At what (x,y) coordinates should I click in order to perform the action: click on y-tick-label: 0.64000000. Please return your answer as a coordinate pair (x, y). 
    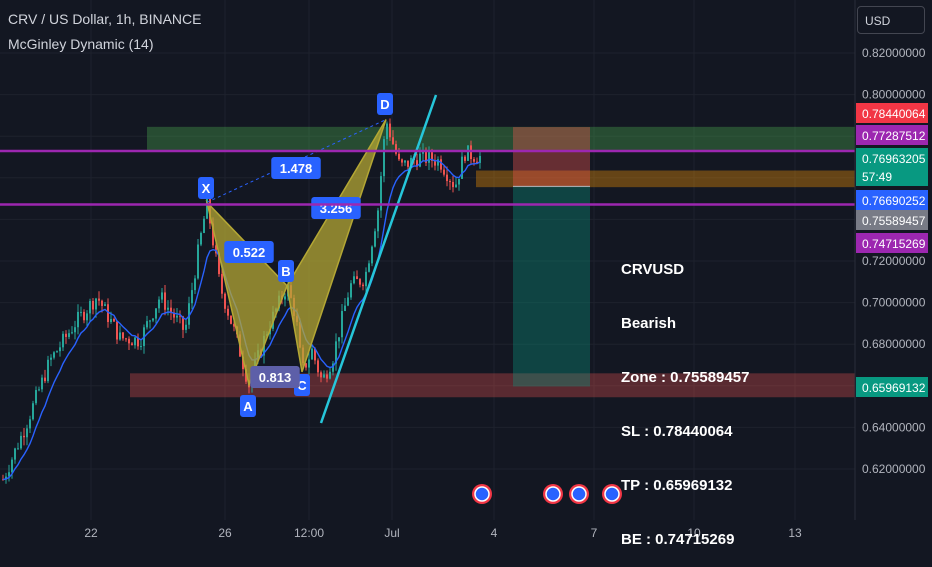
    Looking at the image, I should click on (894, 427).